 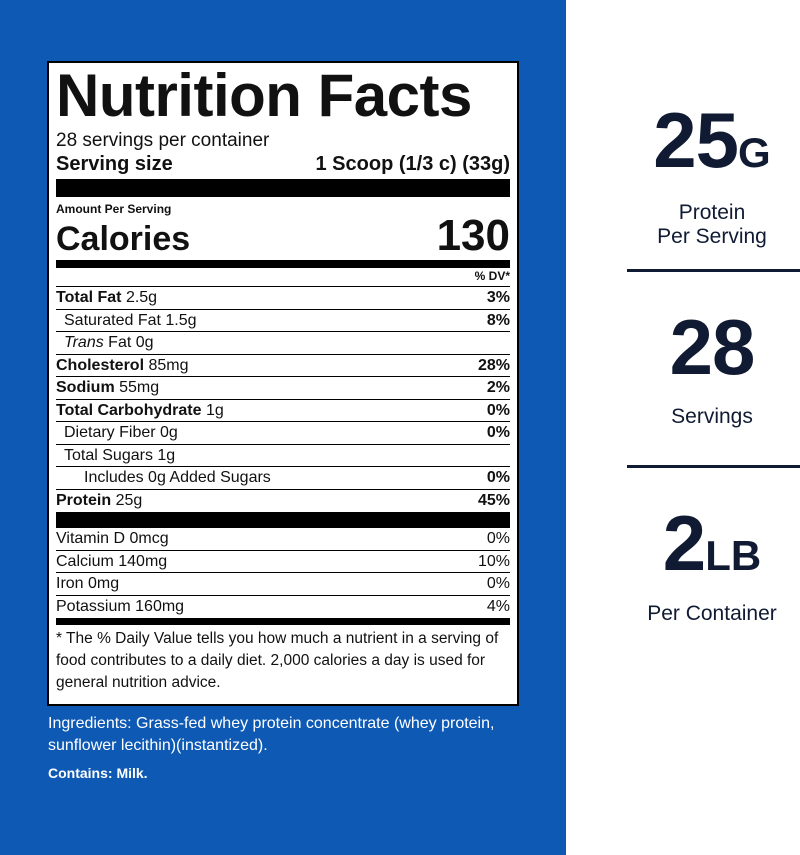 What do you see at coordinates (110, 432) in the screenshot?
I see `nutrient-name: Dietary Fiber` at bounding box center [110, 432].